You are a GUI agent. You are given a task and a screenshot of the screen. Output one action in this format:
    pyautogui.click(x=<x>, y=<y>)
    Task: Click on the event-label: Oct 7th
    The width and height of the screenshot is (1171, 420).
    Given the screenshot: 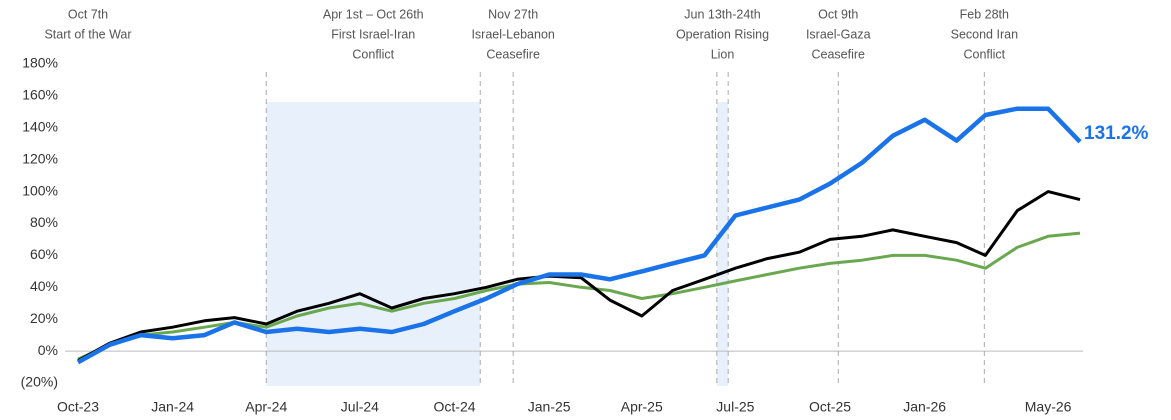 What is the action you would take?
    pyautogui.click(x=88, y=14)
    